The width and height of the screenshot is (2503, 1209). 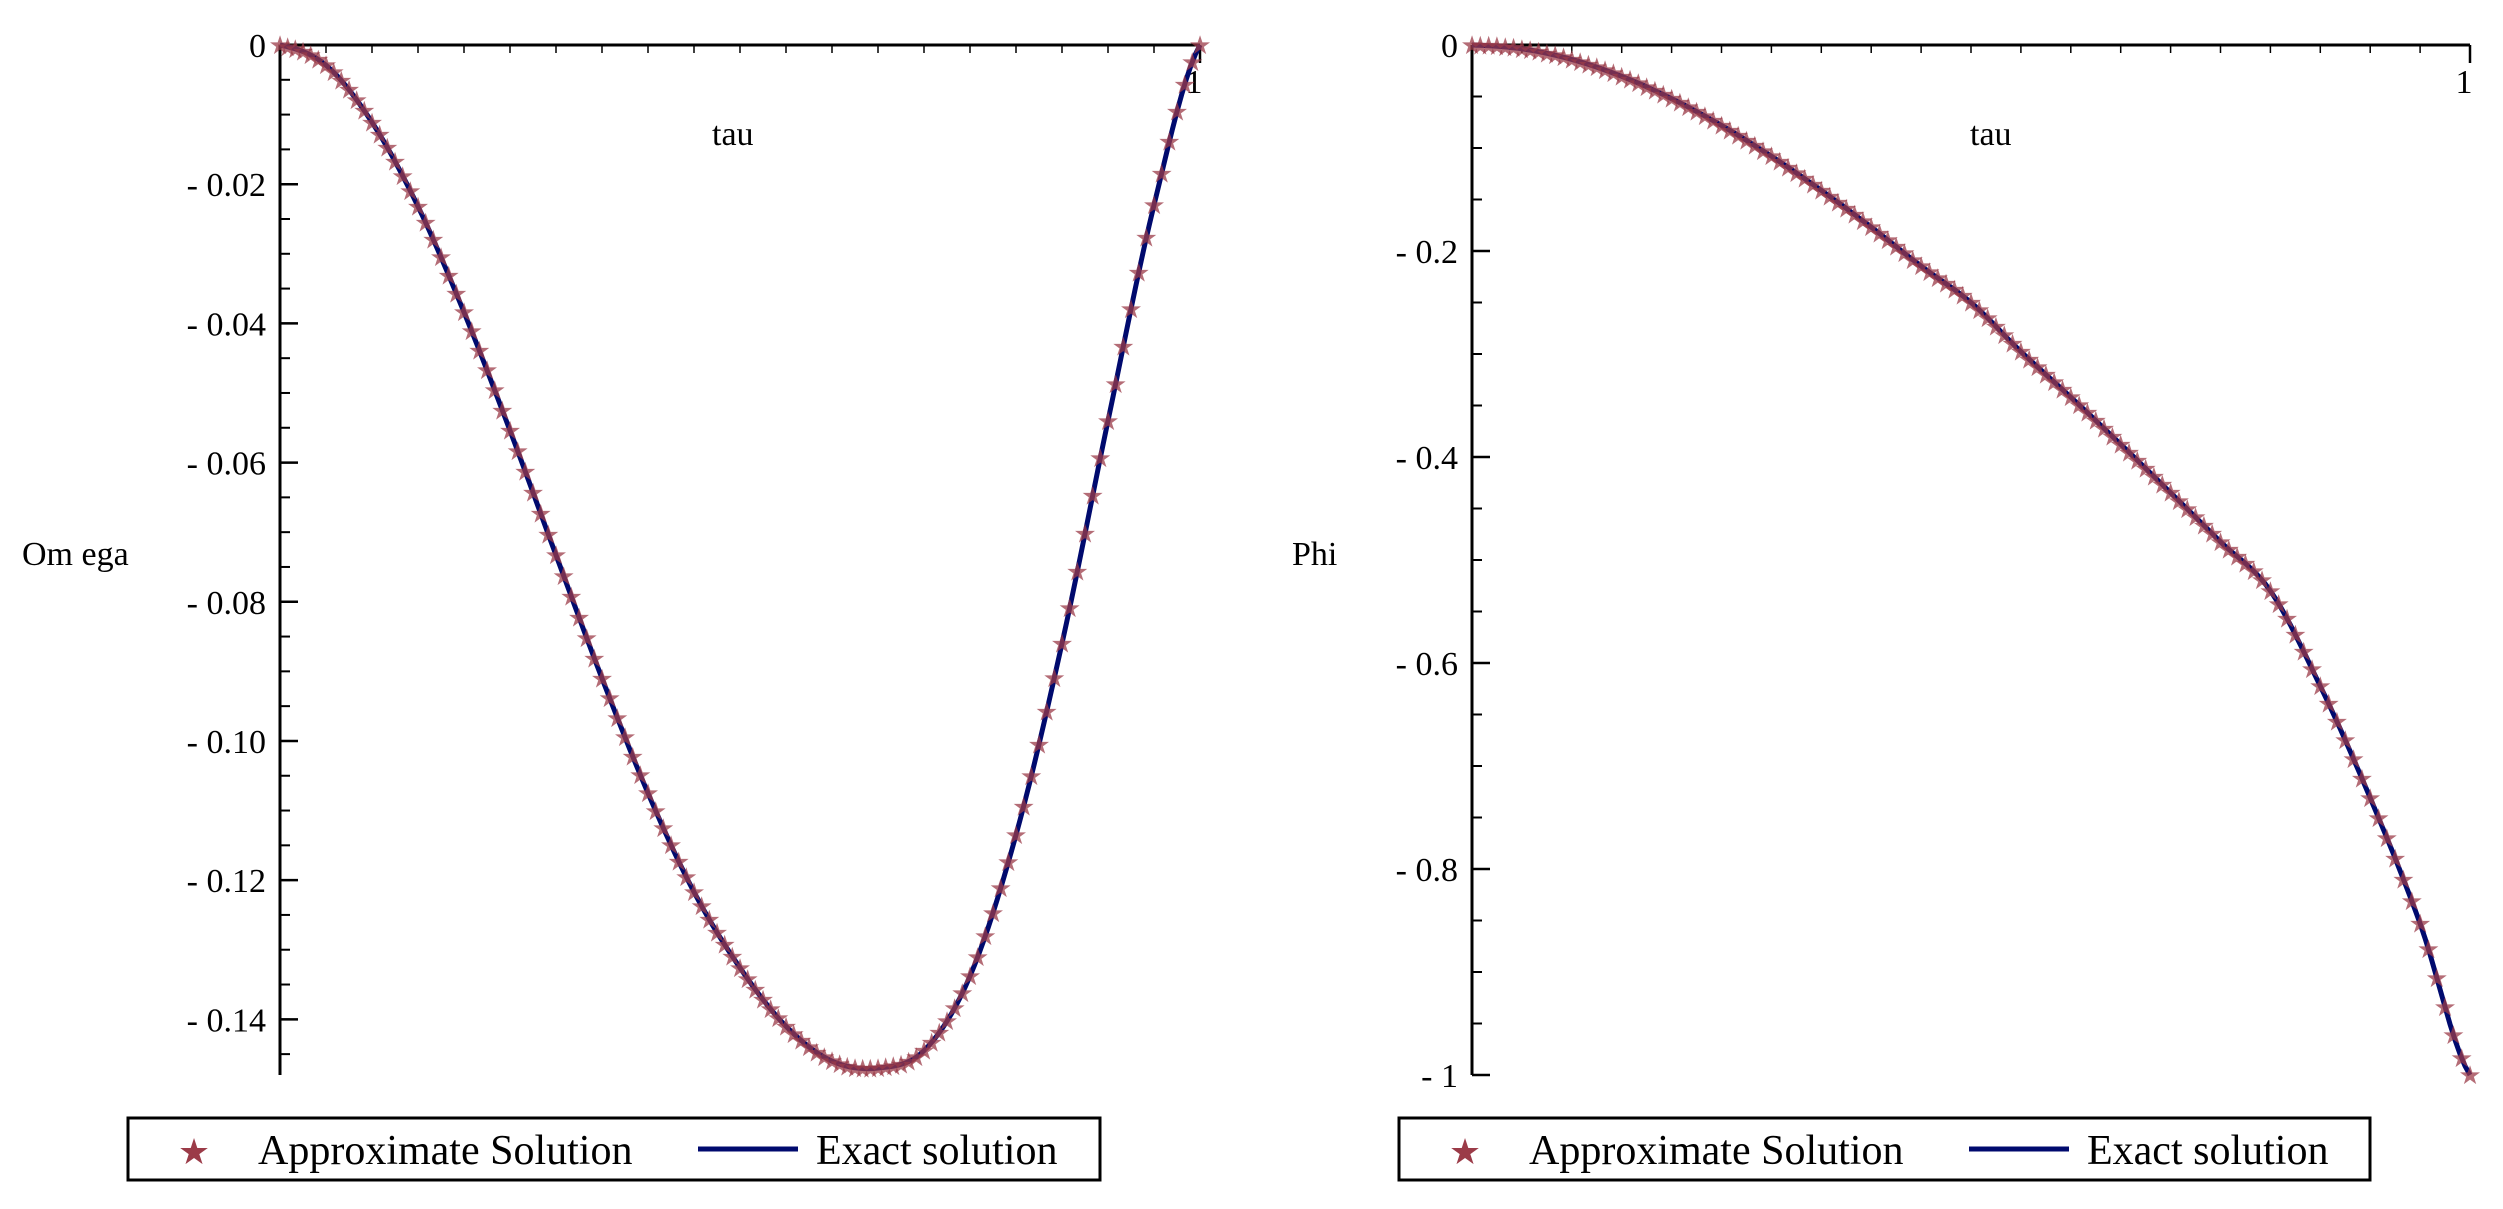 I want to click on legend: ★ Approximate Solution Exact solution, so click(x=1884, y=1149).